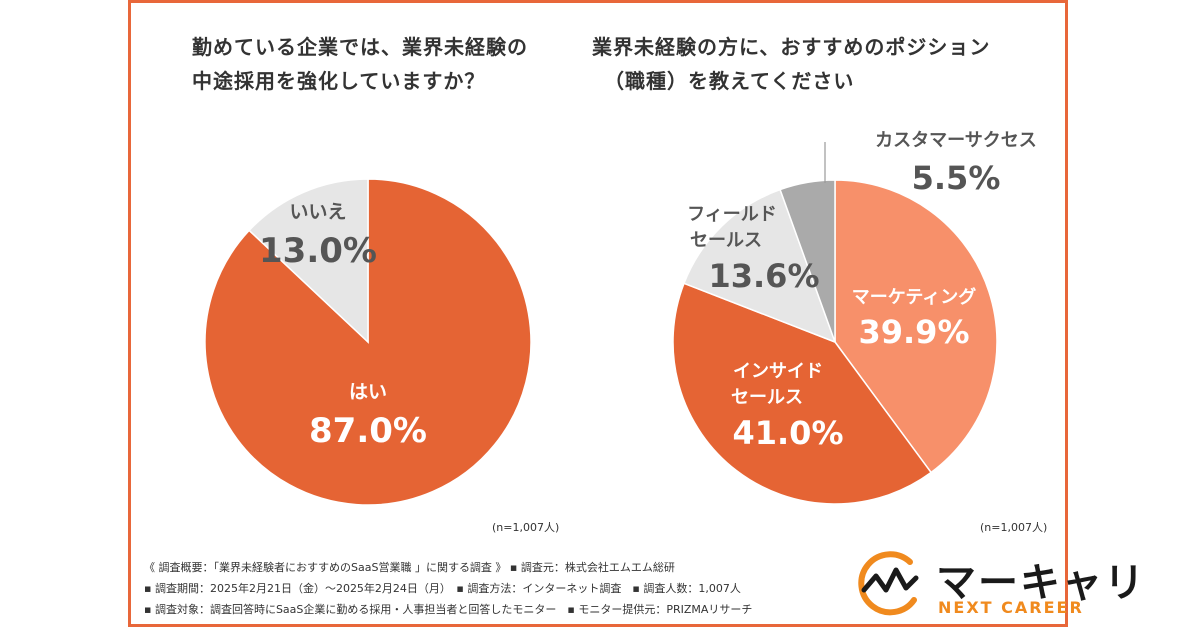 This screenshot has height=630, width=1200. I want to click on left-yes-name: はい, so click(368, 392).